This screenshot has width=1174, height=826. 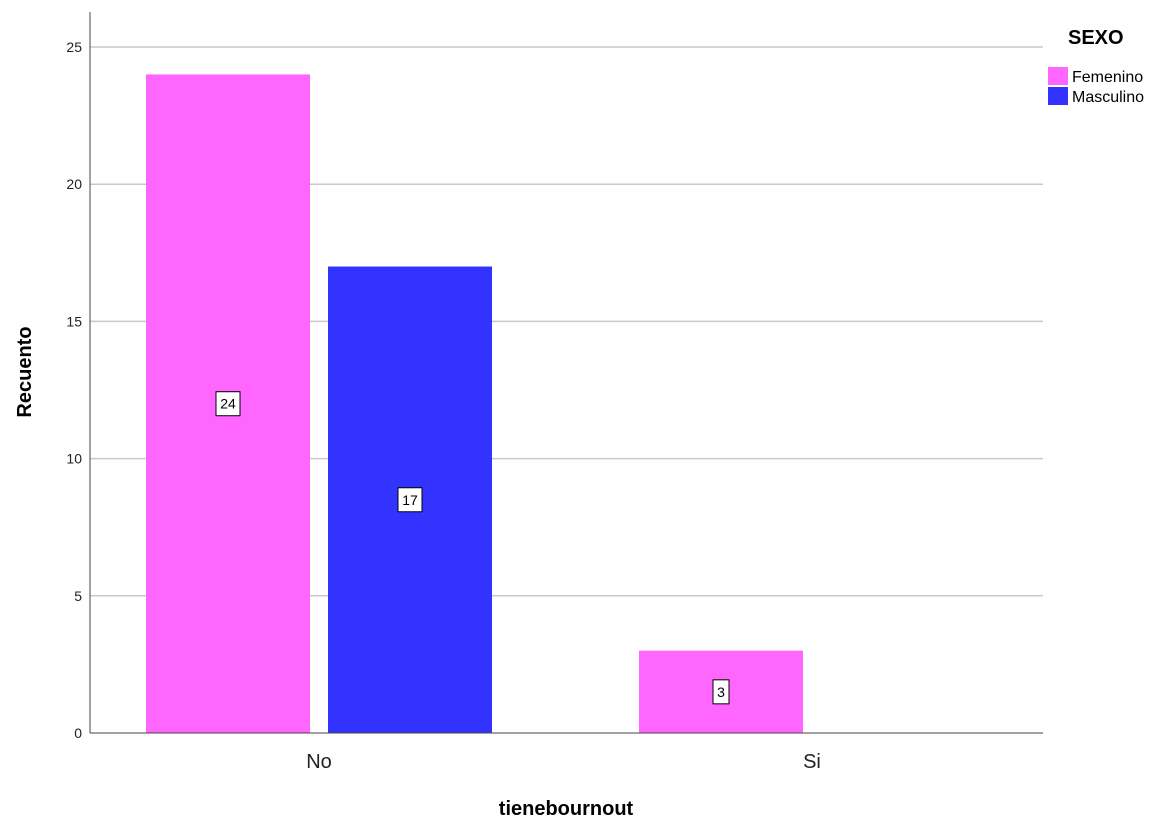 I want to click on y-tick-label: 0, so click(x=78, y=733).